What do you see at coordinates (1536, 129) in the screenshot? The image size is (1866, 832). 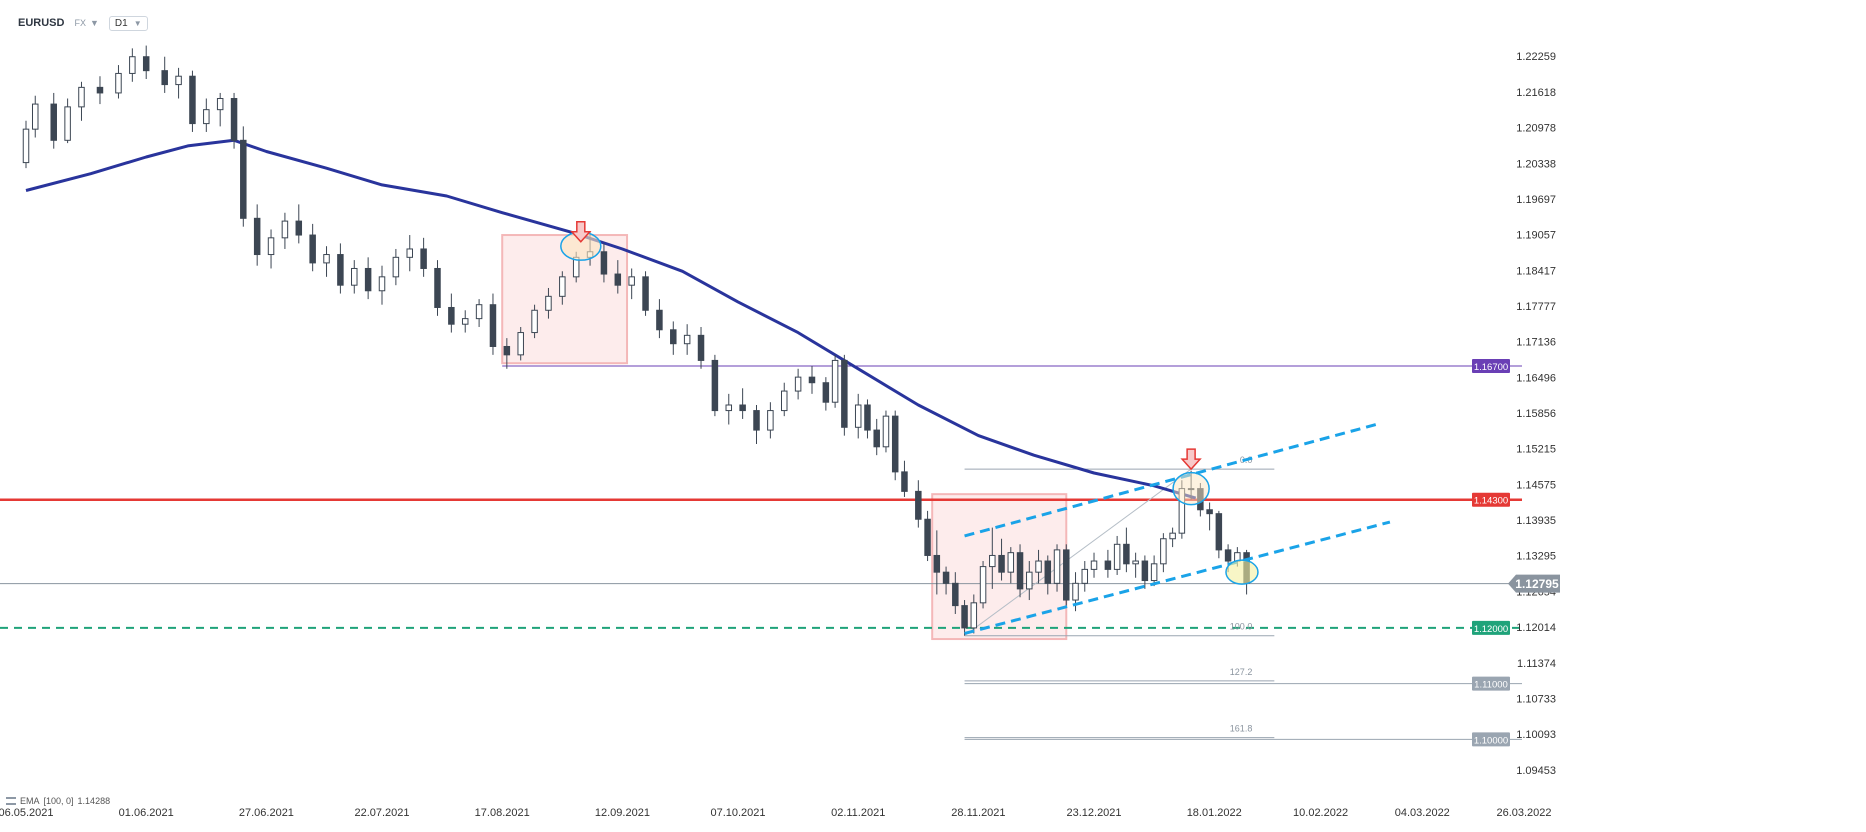 I see `y-tick-label: 1.20978` at bounding box center [1536, 129].